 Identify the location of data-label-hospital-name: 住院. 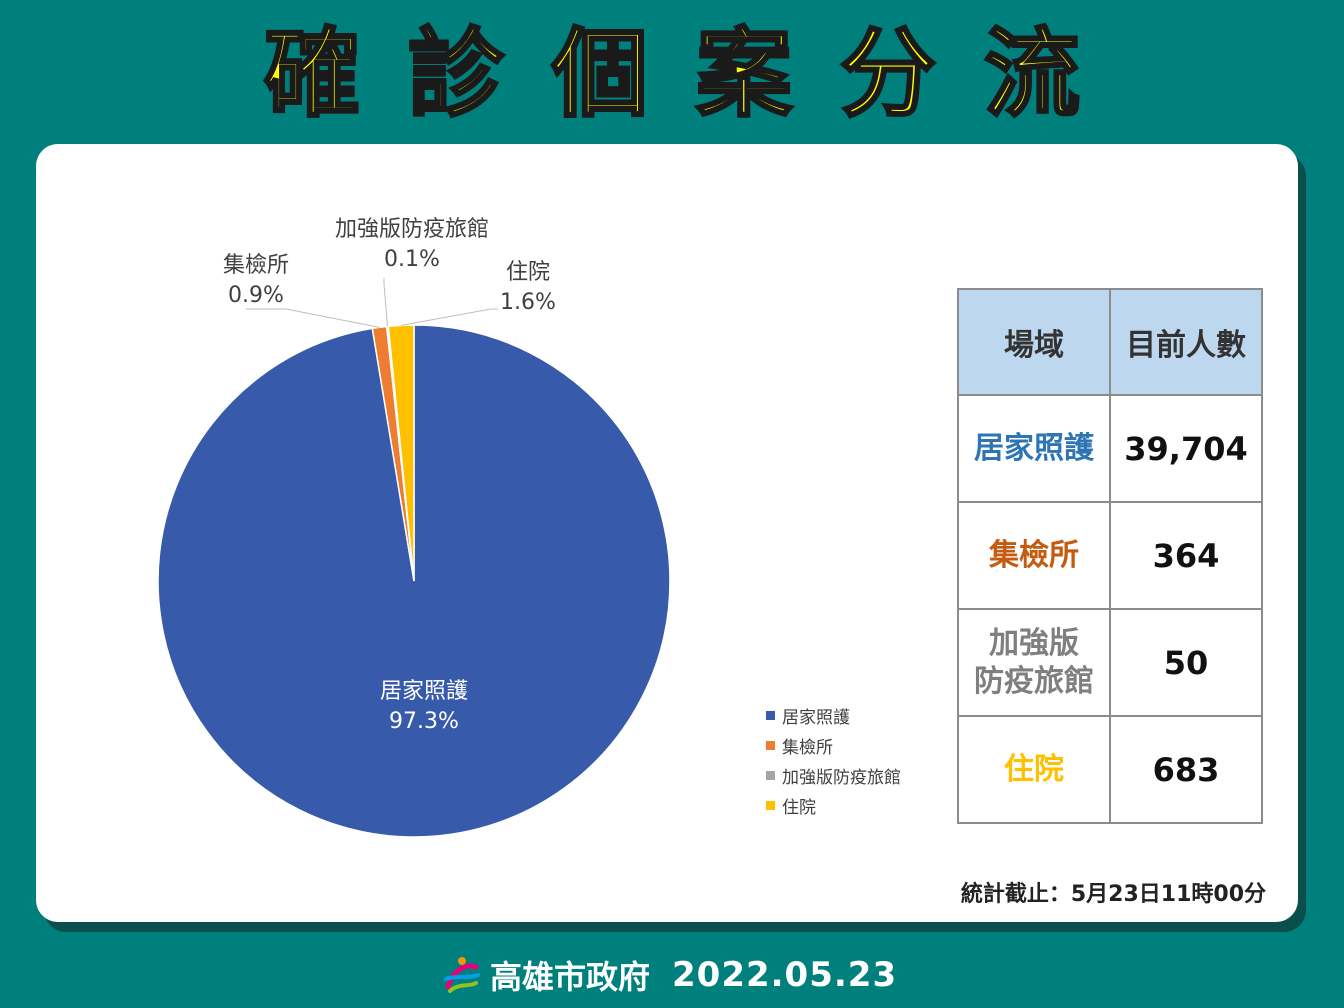
(528, 272).